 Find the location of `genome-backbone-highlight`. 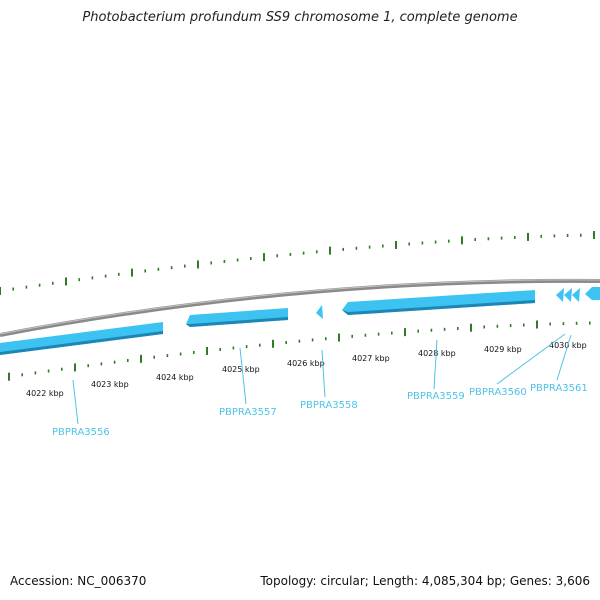

genome-backbone-highlight is located at coordinates (300, 307).